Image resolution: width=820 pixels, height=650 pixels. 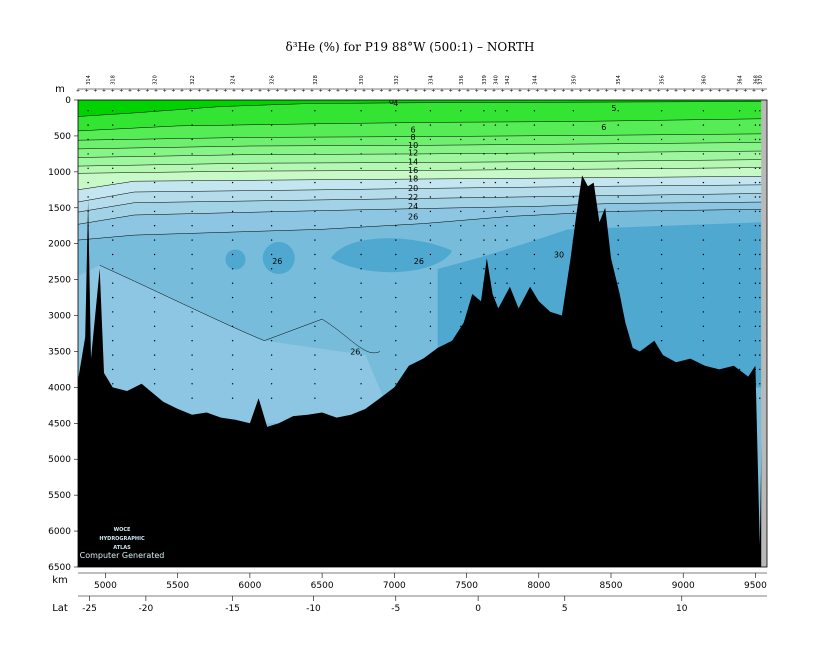 I want to click on contour-label: 20, so click(x=413, y=188).